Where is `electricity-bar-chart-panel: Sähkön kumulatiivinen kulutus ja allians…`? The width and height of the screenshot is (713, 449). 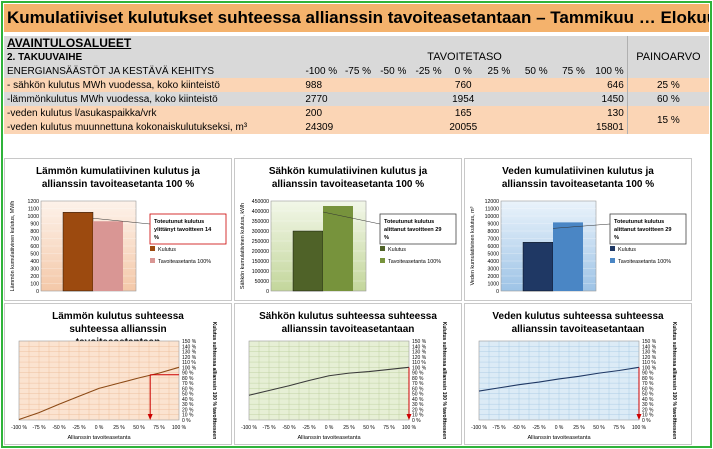 electricity-bar-chart-panel: Sähkön kumulatiivinen kulutus ja allians… is located at coordinates (348, 229).